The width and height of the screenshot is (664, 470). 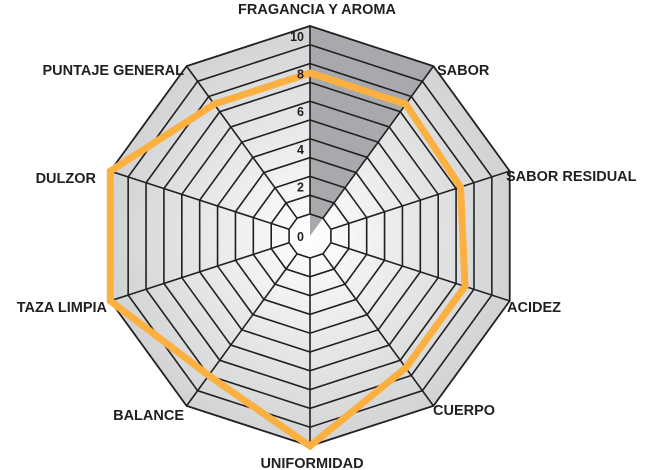 I want to click on axis-label: UNIFORMIDAD, so click(x=311, y=463).